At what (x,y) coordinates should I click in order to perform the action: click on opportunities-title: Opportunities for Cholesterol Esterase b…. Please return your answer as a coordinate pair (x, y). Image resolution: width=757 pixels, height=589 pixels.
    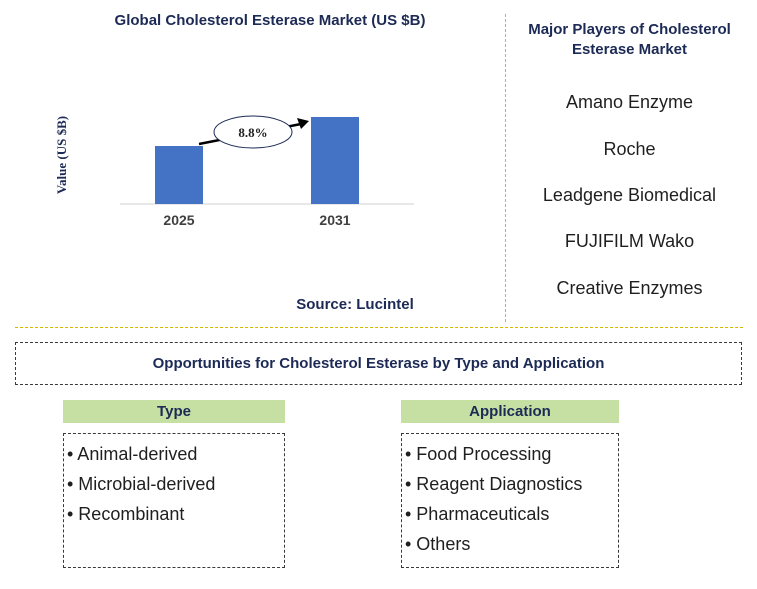
    Looking at the image, I should click on (378, 363).